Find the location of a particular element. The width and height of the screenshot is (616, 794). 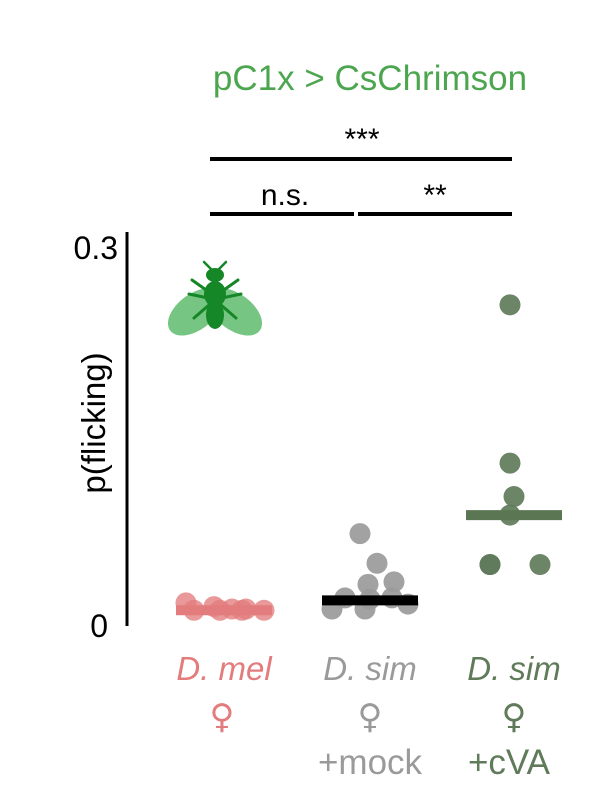

chart-title: pC1x > CsChrimson is located at coordinates (370, 78).